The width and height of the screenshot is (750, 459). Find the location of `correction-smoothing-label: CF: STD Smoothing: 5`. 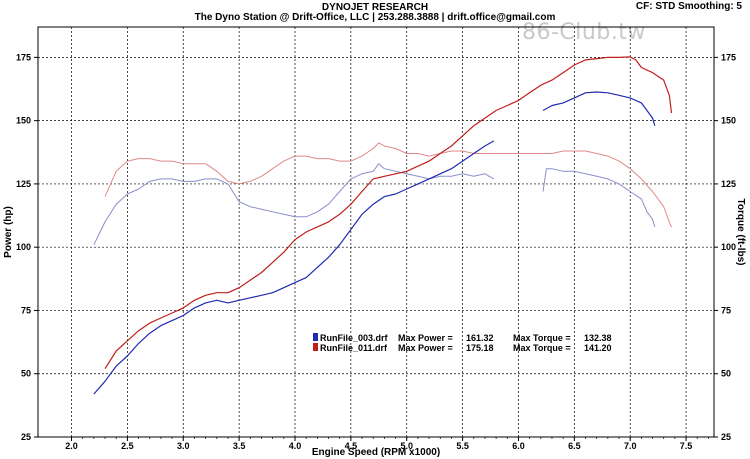

correction-smoothing-label: CF: STD Smoothing: 5 is located at coordinates (688, 6).